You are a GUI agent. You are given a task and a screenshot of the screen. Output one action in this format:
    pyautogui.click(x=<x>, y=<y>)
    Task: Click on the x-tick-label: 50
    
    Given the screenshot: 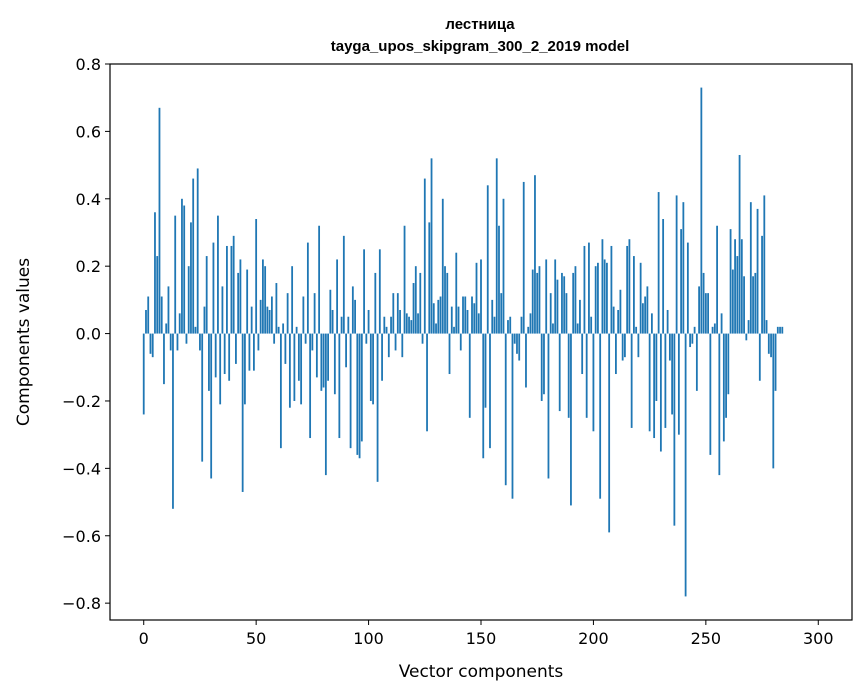 What is the action you would take?
    pyautogui.click(x=256, y=638)
    